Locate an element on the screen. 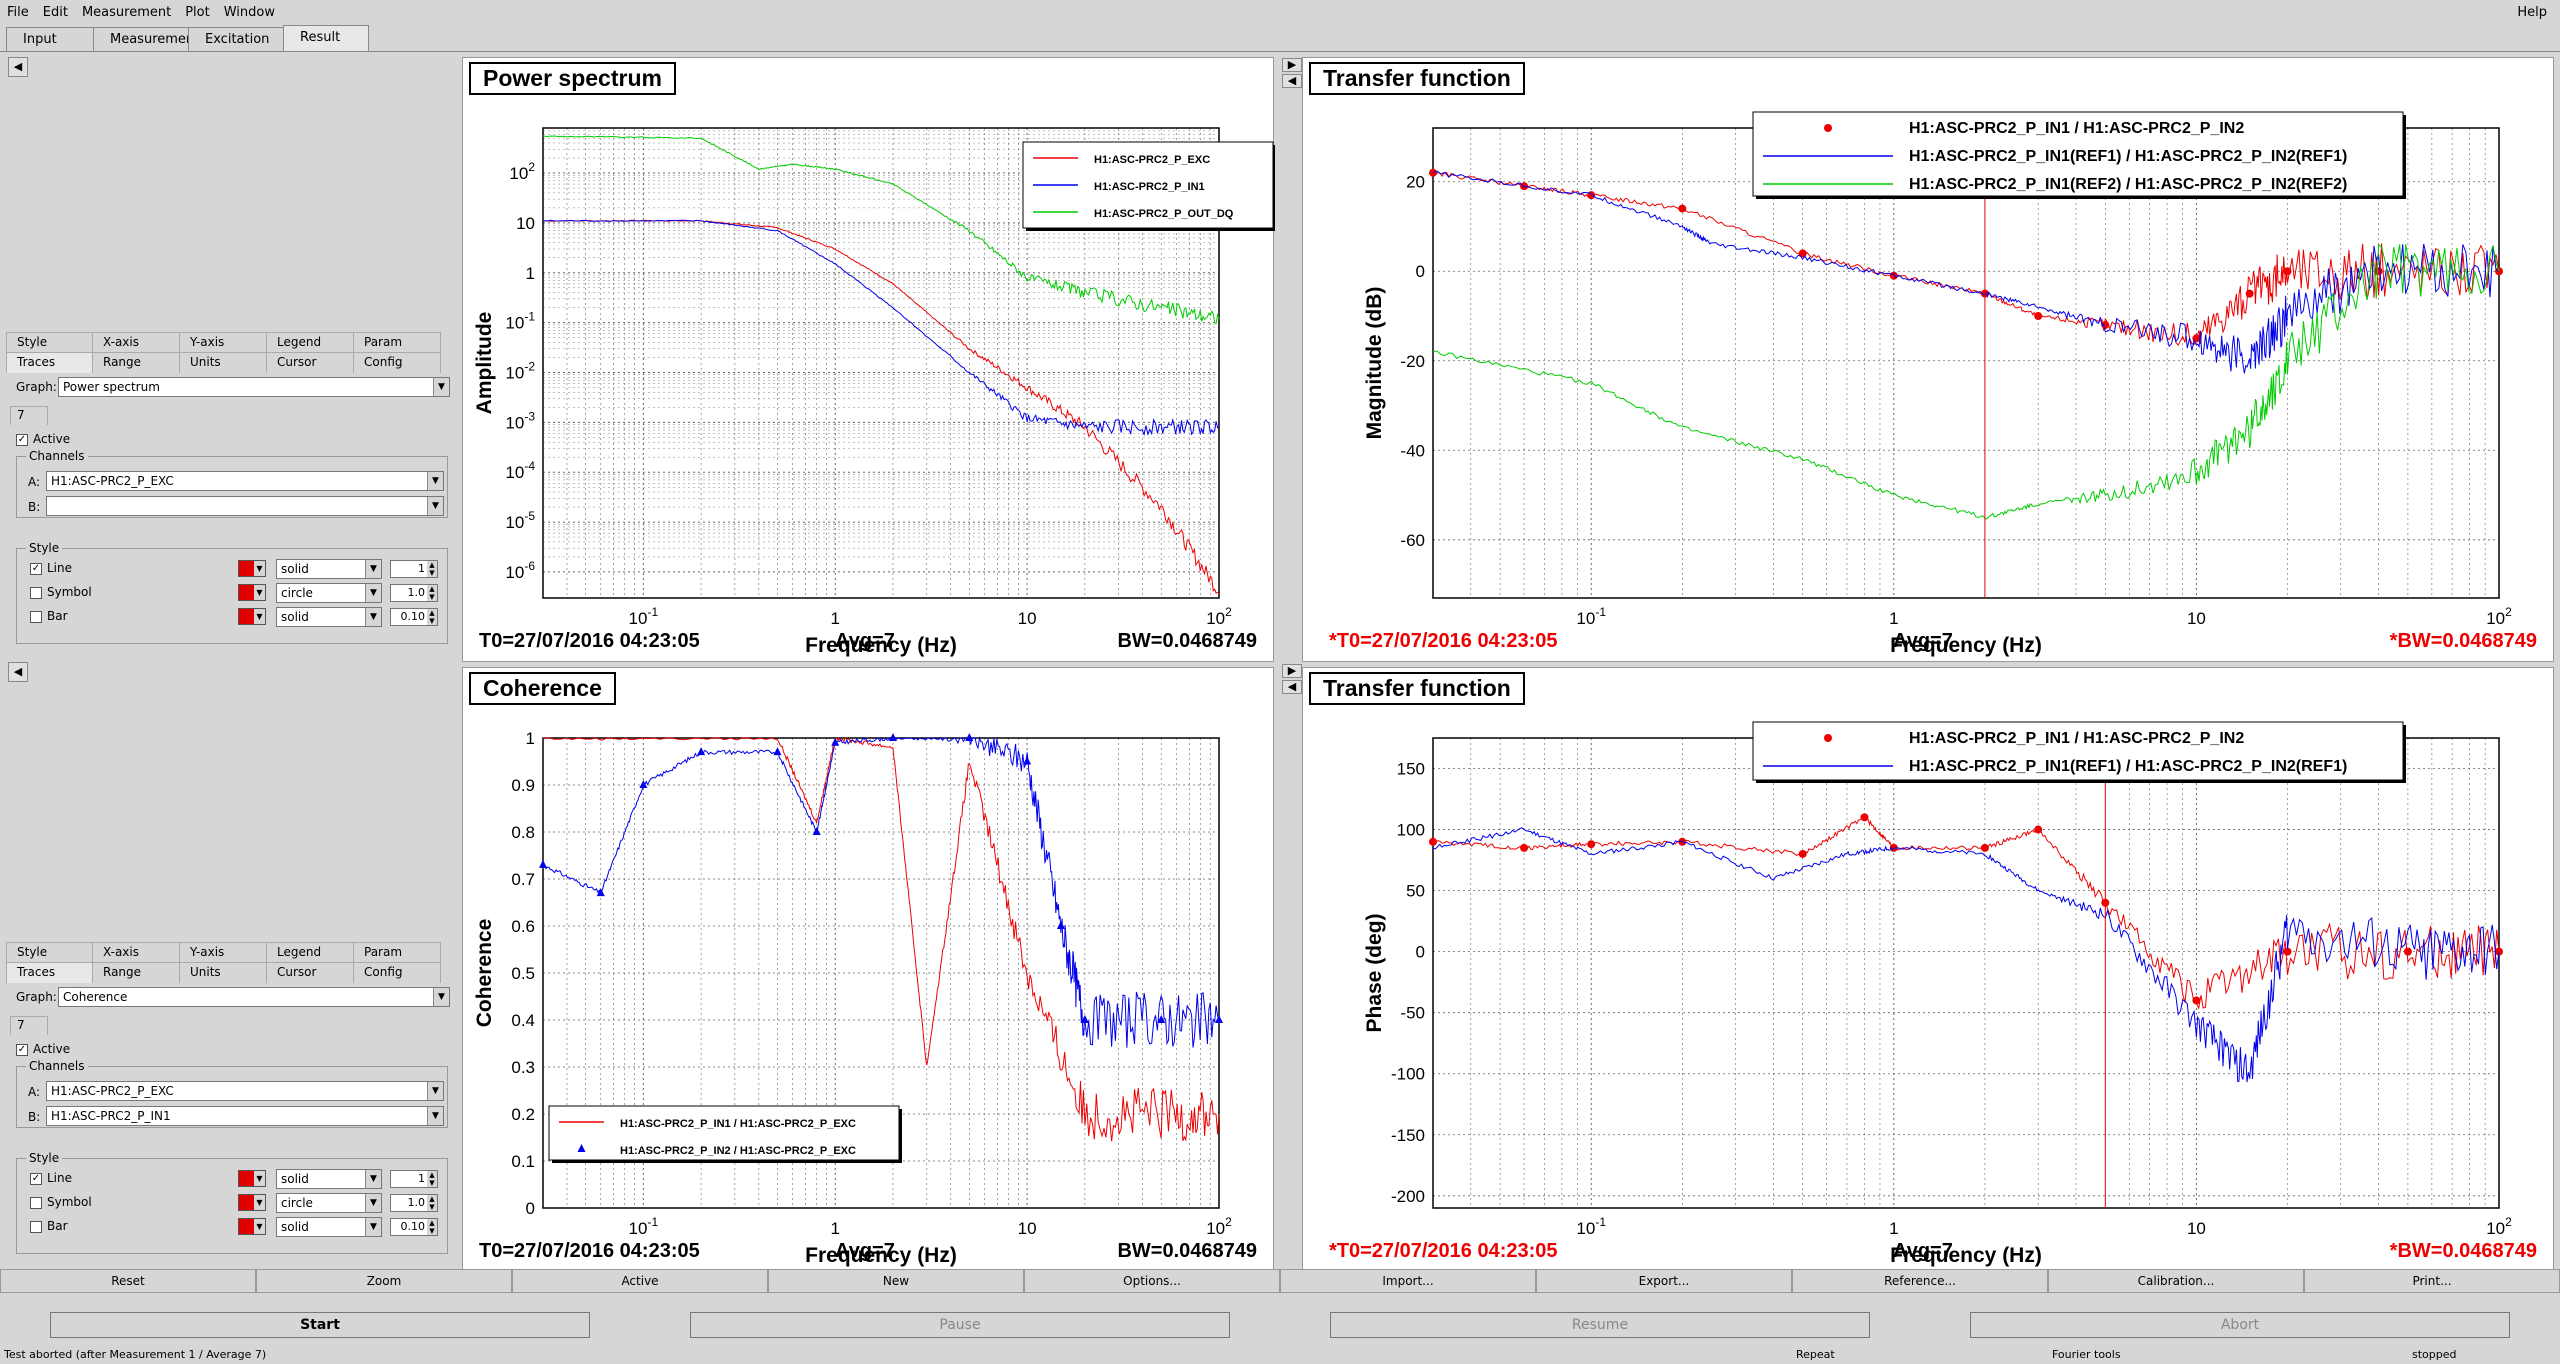 The height and width of the screenshot is (1364, 2560). menu-help: Help is located at coordinates (2532, 12).